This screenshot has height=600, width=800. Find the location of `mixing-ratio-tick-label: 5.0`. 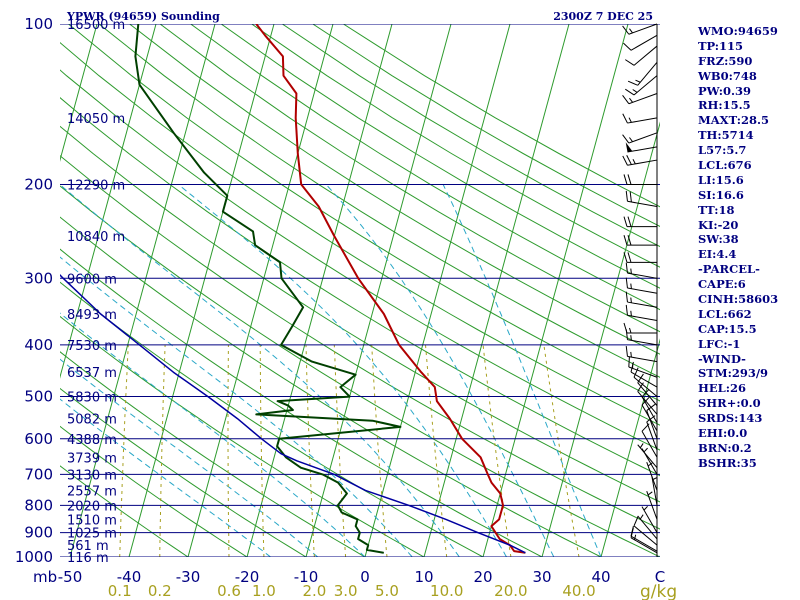

mixing-ratio-tick-label: 5.0 is located at coordinates (387, 591).